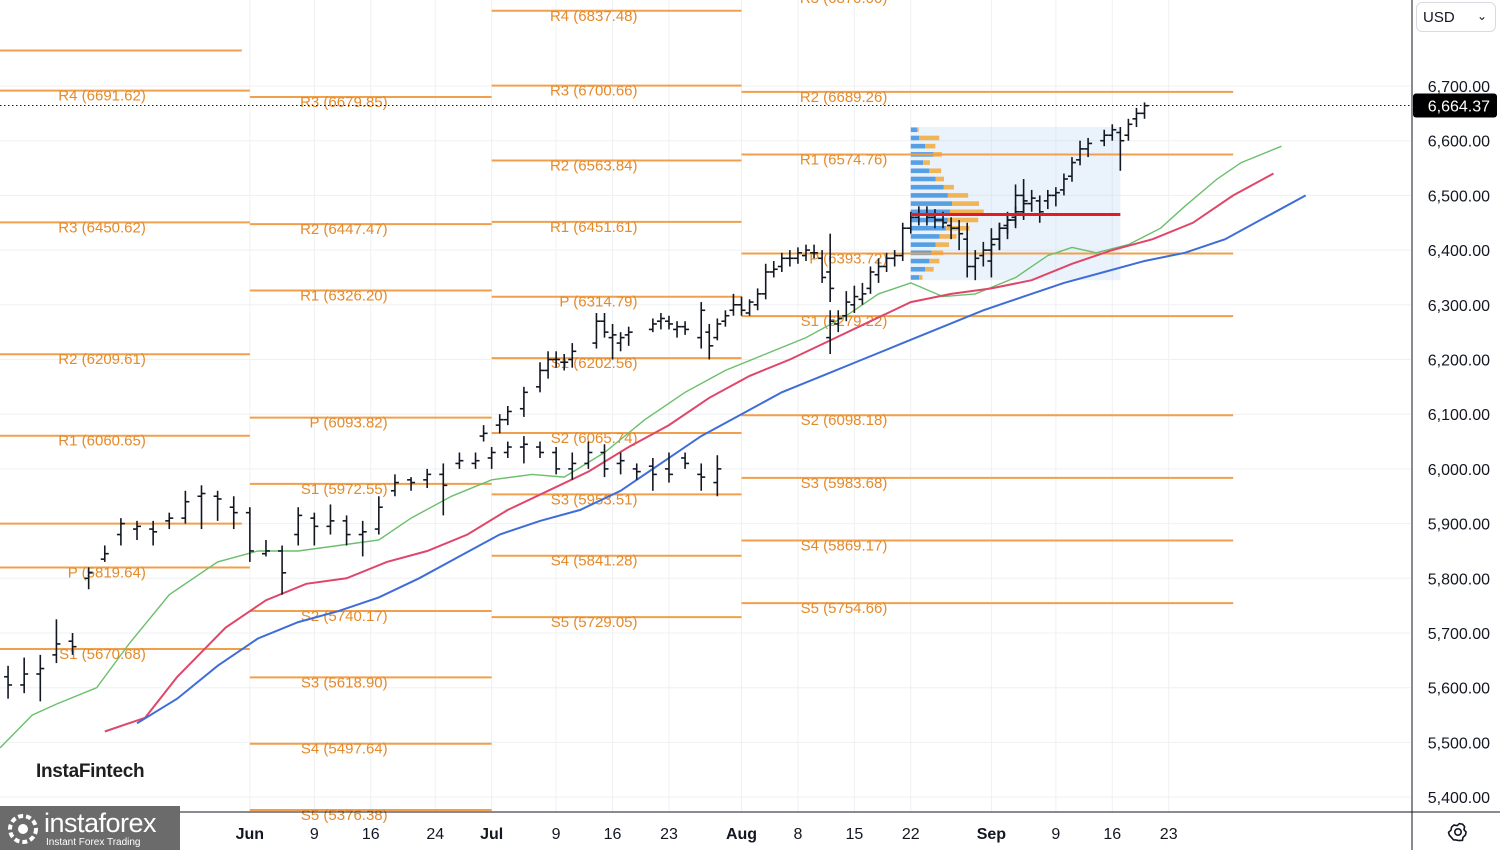 The width and height of the screenshot is (1500, 850). I want to click on settings-gear-icon, so click(1458, 832).